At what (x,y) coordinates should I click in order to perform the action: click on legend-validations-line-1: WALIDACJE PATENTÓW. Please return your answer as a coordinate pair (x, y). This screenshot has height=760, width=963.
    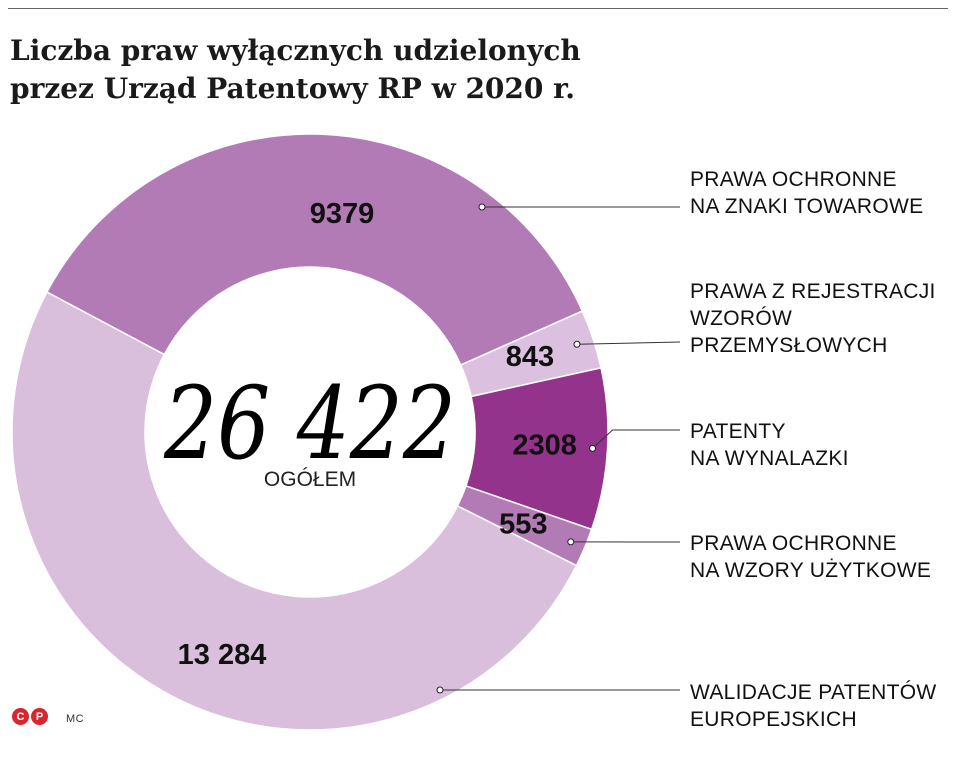
    Looking at the image, I should click on (813, 692).